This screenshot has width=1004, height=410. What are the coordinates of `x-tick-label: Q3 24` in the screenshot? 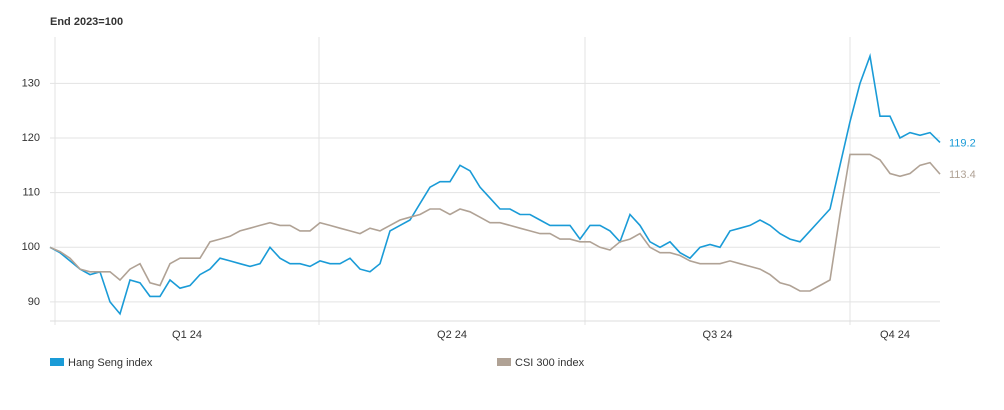 It's located at (718, 335).